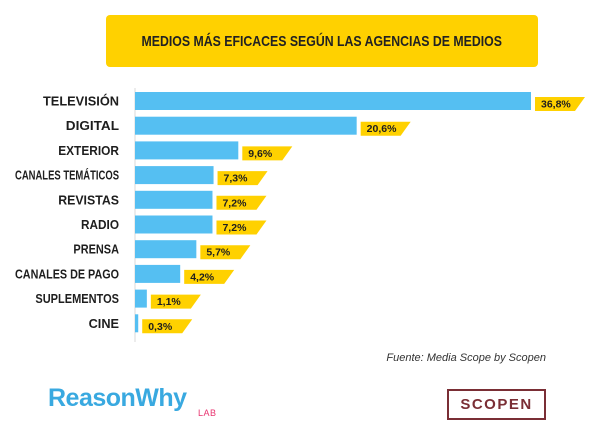 The height and width of the screenshot is (444, 600). Describe the element at coordinates (496, 404) in the screenshot. I see `scopen-logo: SCOPEN` at that location.